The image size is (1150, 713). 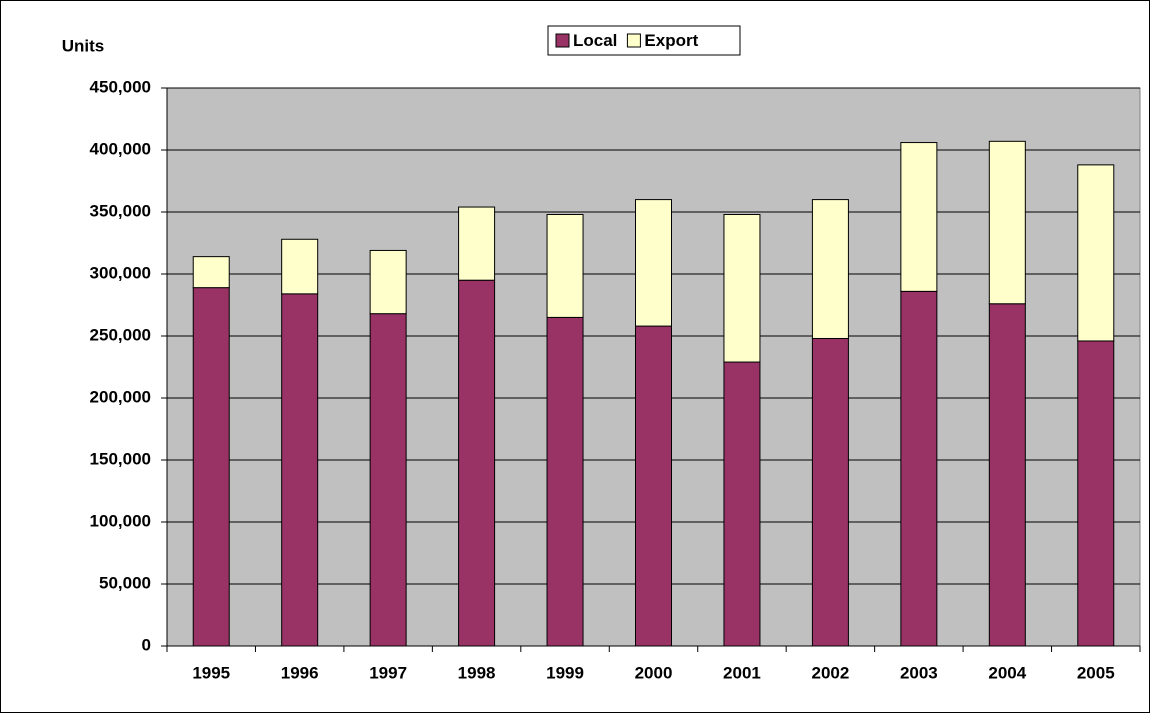 What do you see at coordinates (1096, 672) in the screenshot?
I see `x-tick-label: 2005` at bounding box center [1096, 672].